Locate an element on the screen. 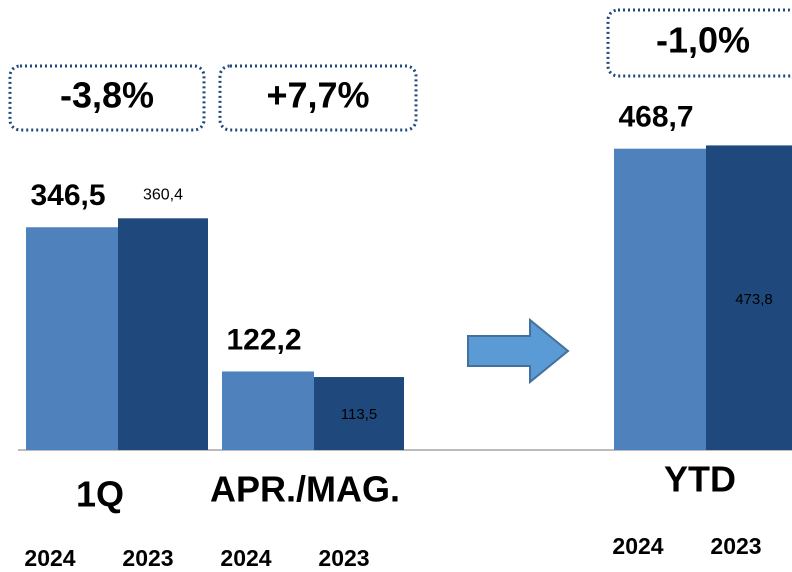 The image size is (792, 572). value-label: 473,8 is located at coordinates (754, 299).